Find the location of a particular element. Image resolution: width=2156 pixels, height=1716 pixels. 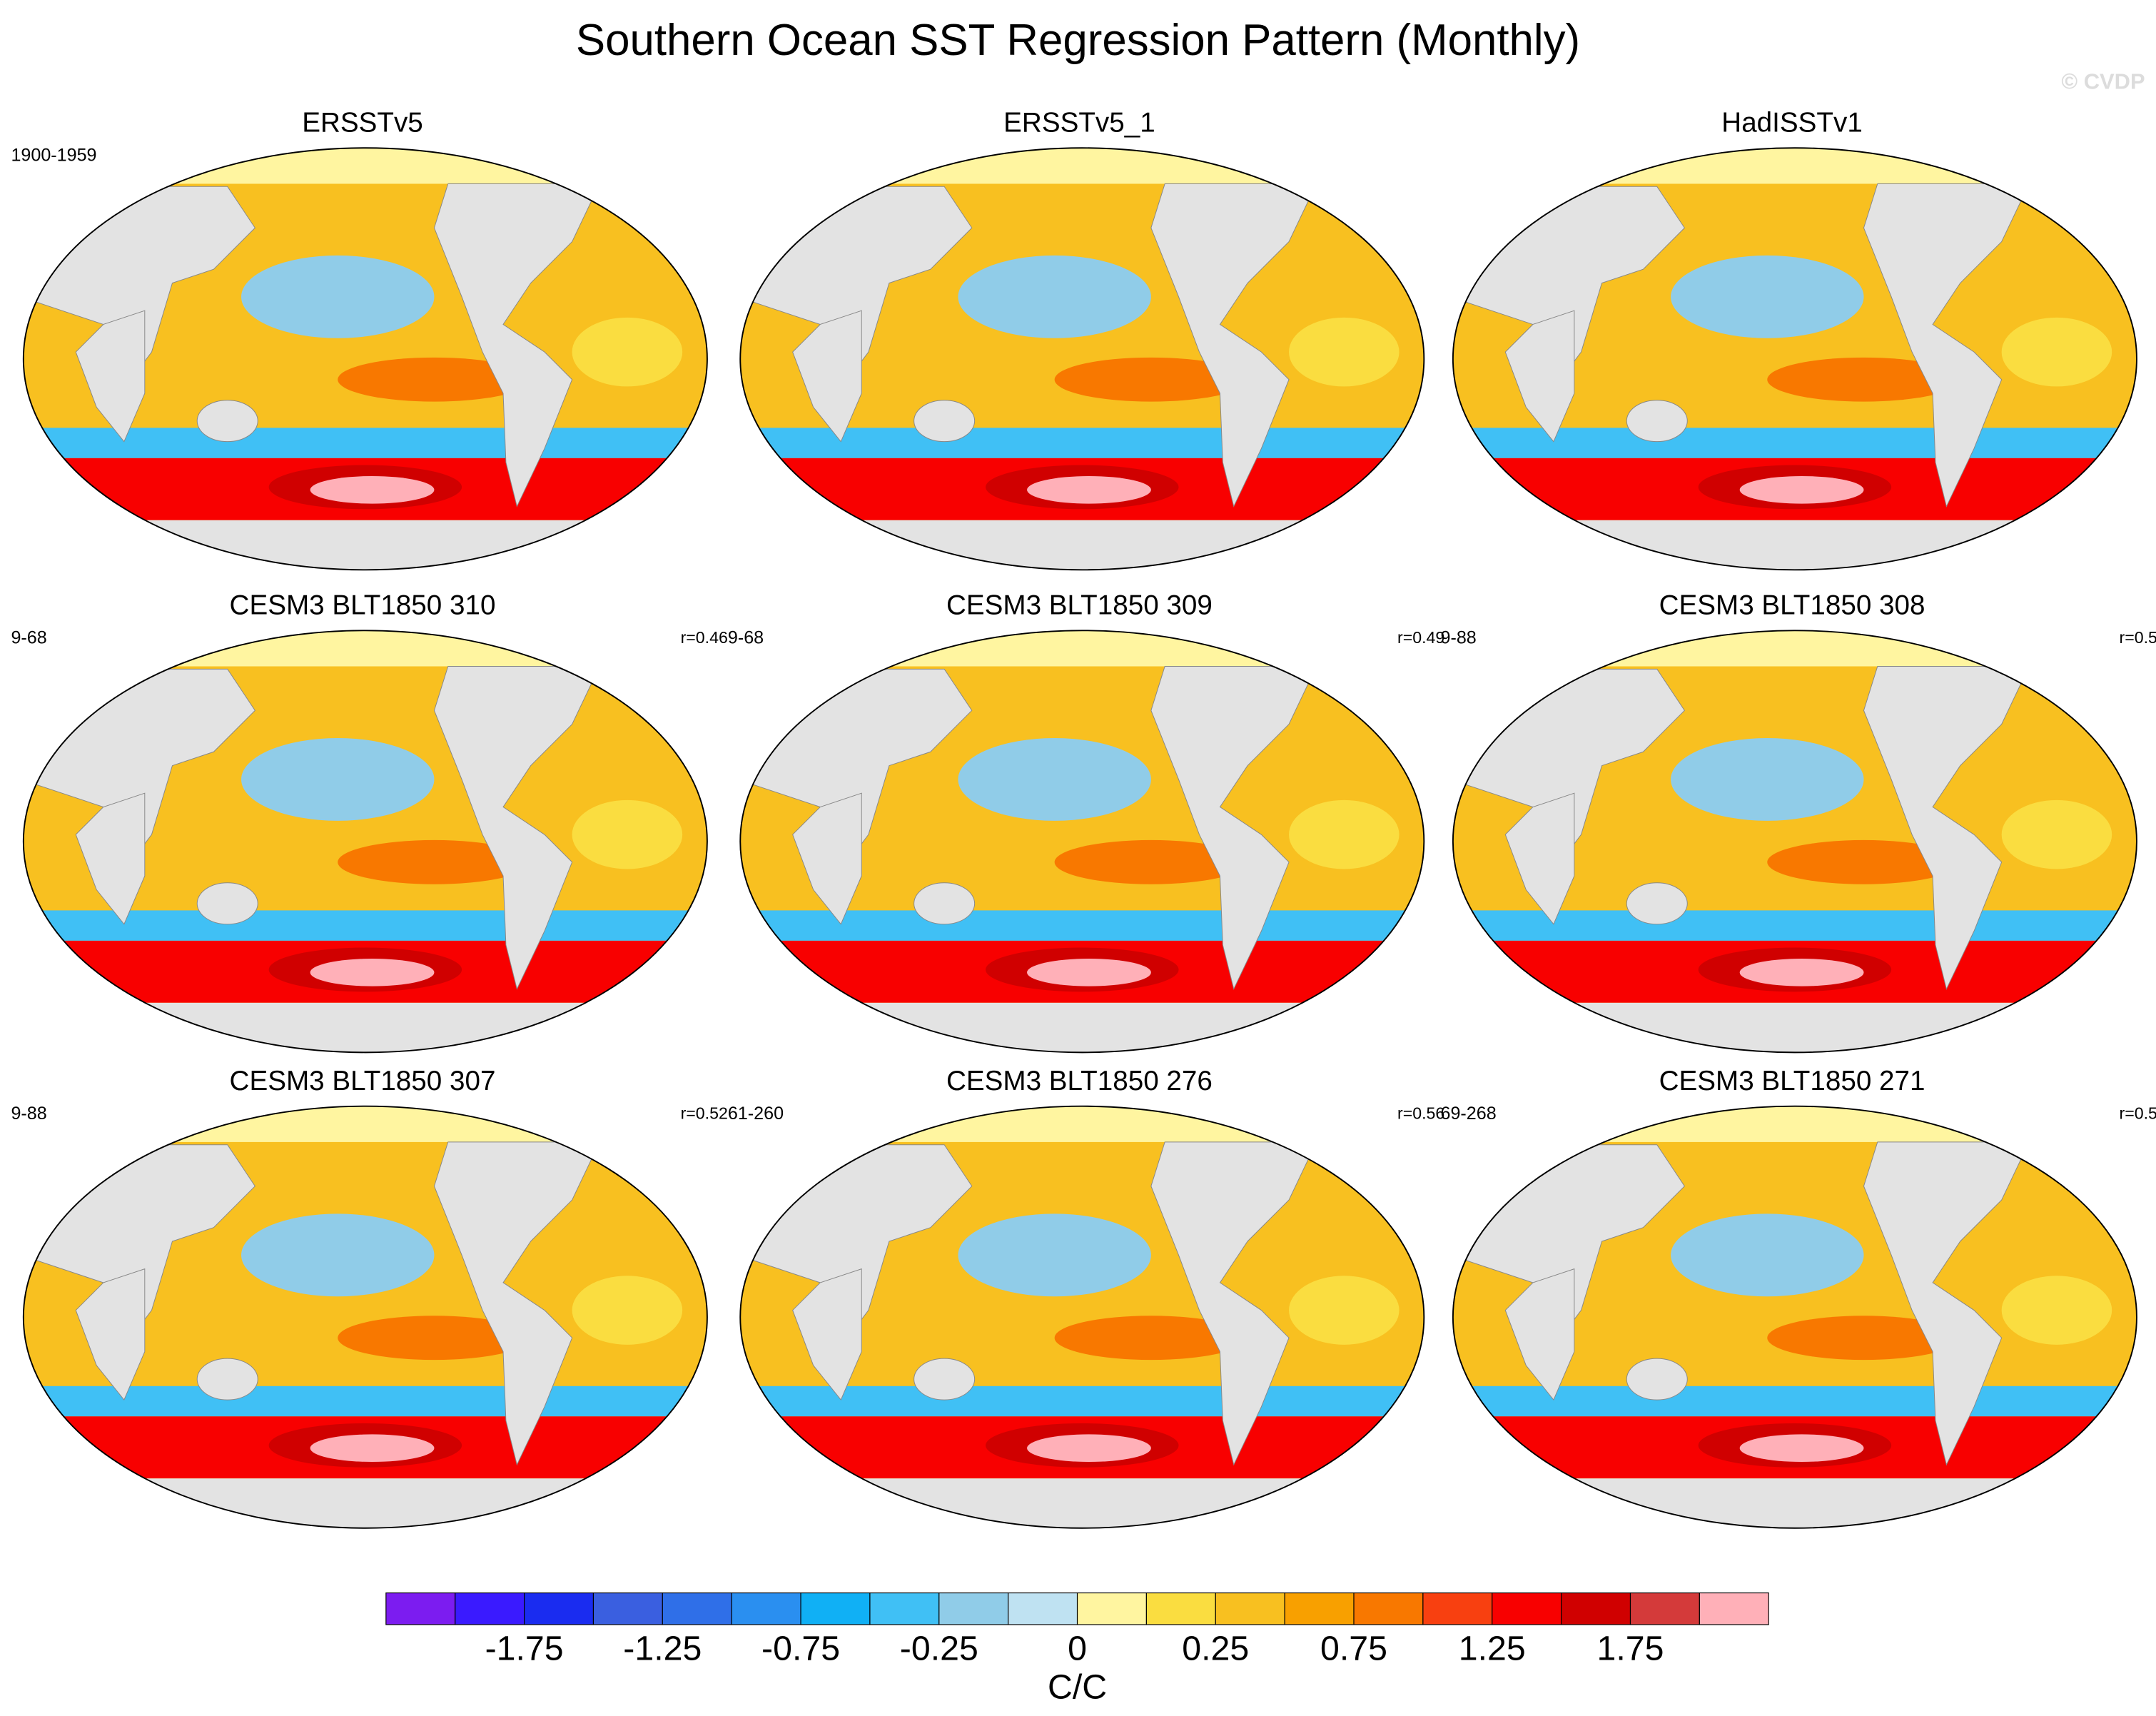

colorbar-tick-label: 0.25 is located at coordinates (1215, 1648).